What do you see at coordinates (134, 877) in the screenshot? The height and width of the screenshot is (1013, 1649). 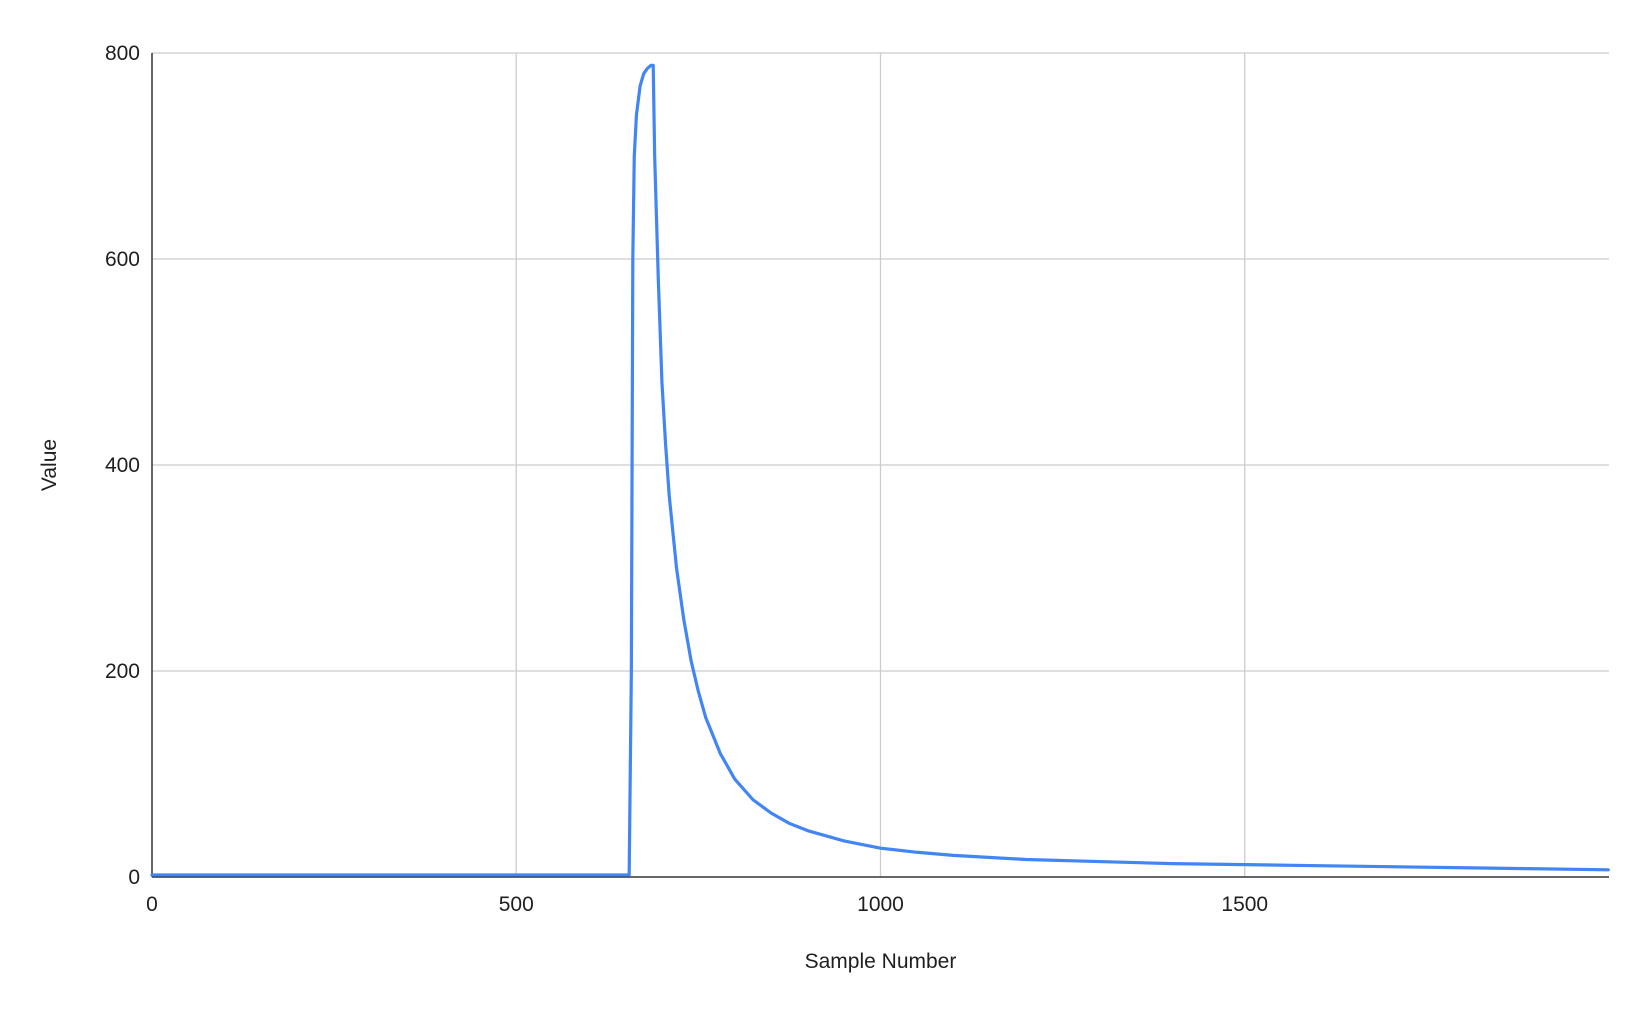 I see `y-tick-label: 0` at bounding box center [134, 877].